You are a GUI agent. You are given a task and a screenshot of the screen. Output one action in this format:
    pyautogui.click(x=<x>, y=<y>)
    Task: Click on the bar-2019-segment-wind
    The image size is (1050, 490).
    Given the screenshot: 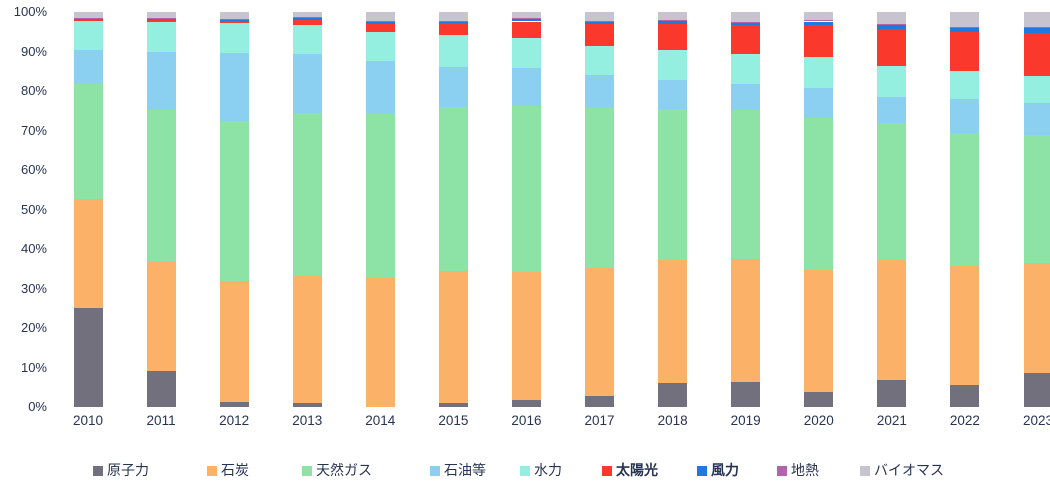 What is the action you would take?
    pyautogui.click(x=746, y=24)
    